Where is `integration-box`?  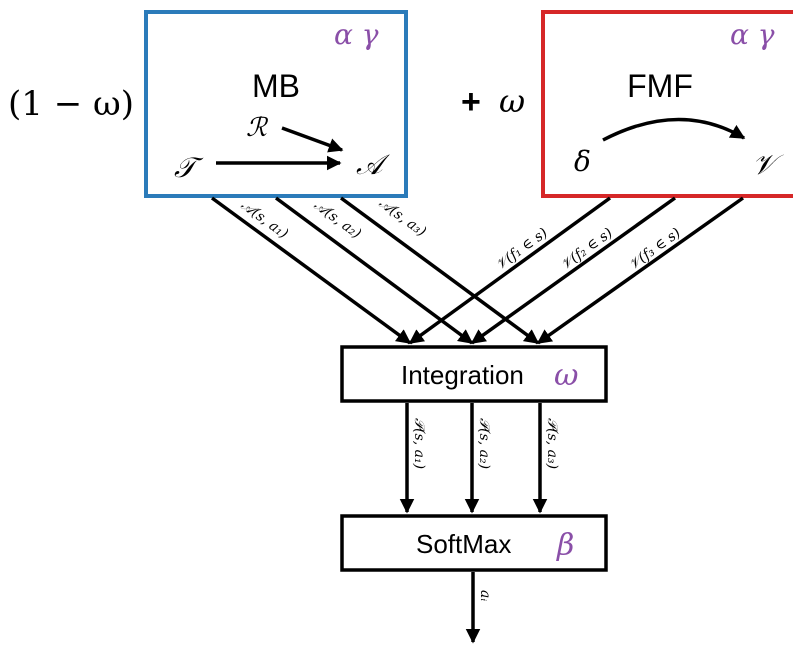
integration-box is located at coordinates (474, 374).